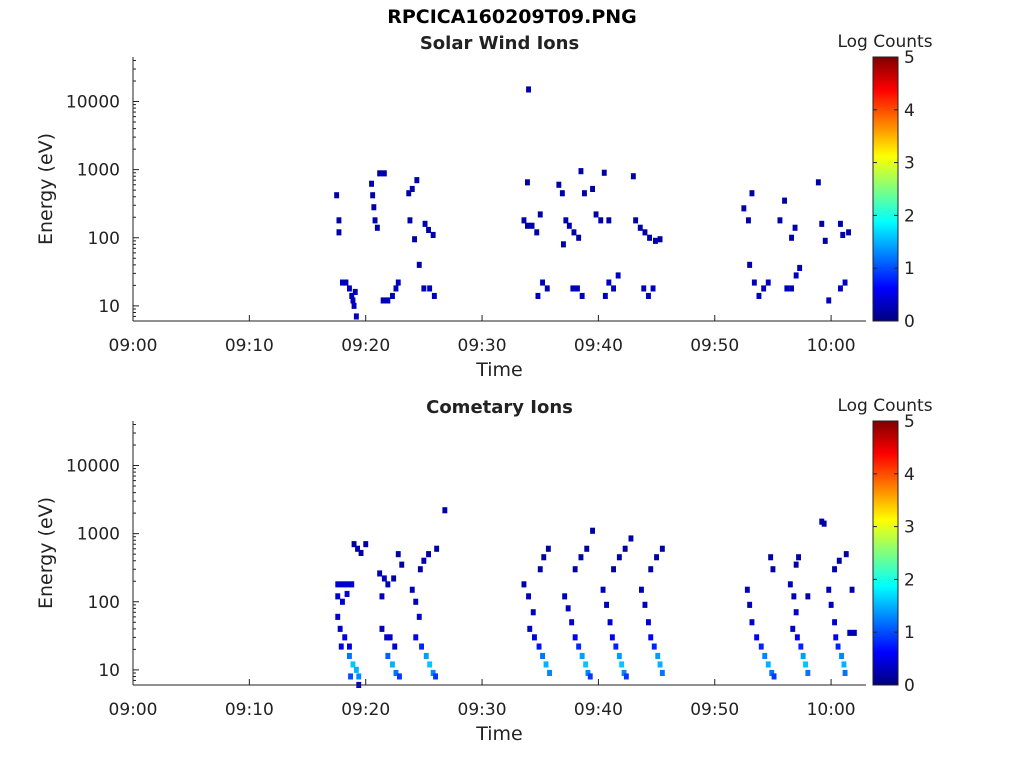 Image resolution: width=1024 pixels, height=768 pixels. What do you see at coordinates (909, 475) in the screenshot?
I see `panel2-colorbar-tick-label: 4` at bounding box center [909, 475].